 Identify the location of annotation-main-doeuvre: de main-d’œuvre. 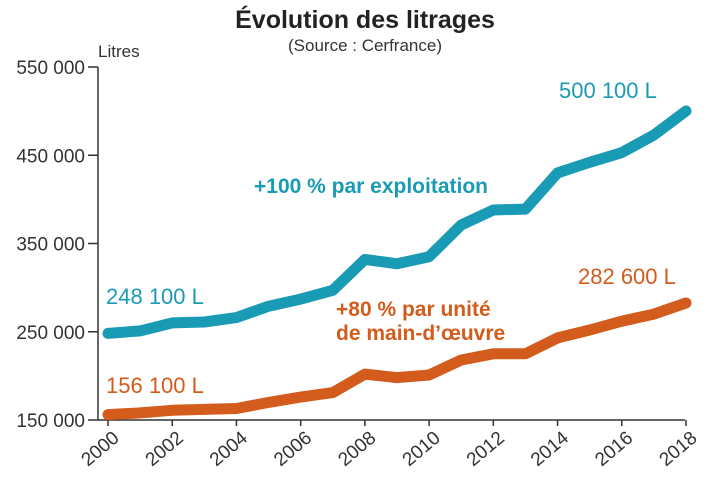
(420, 333).